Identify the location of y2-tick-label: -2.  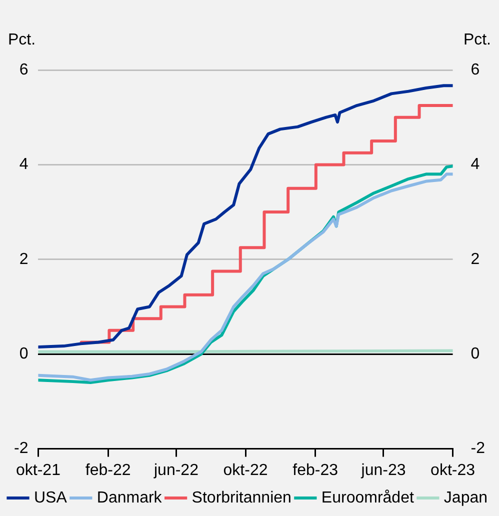
(478, 449).